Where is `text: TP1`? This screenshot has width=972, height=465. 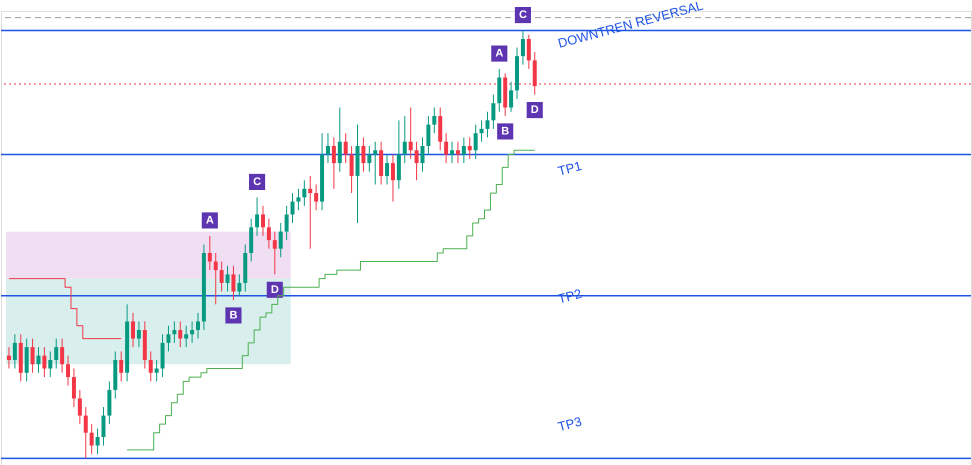
text: TP1 is located at coordinates (570, 168).